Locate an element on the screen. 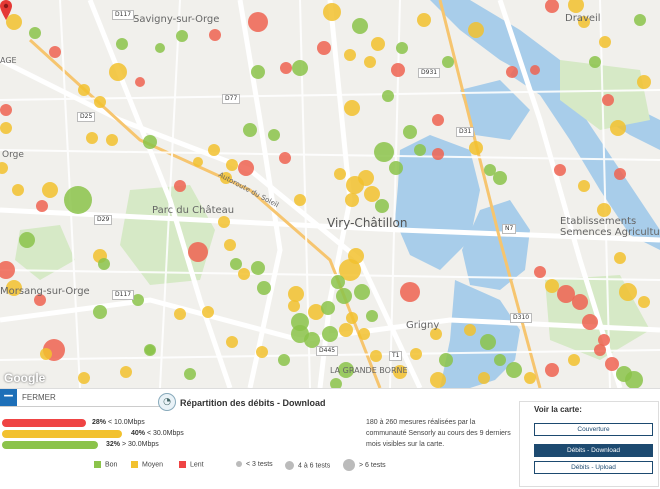  map-pin-icon is located at coordinates (6, 10).